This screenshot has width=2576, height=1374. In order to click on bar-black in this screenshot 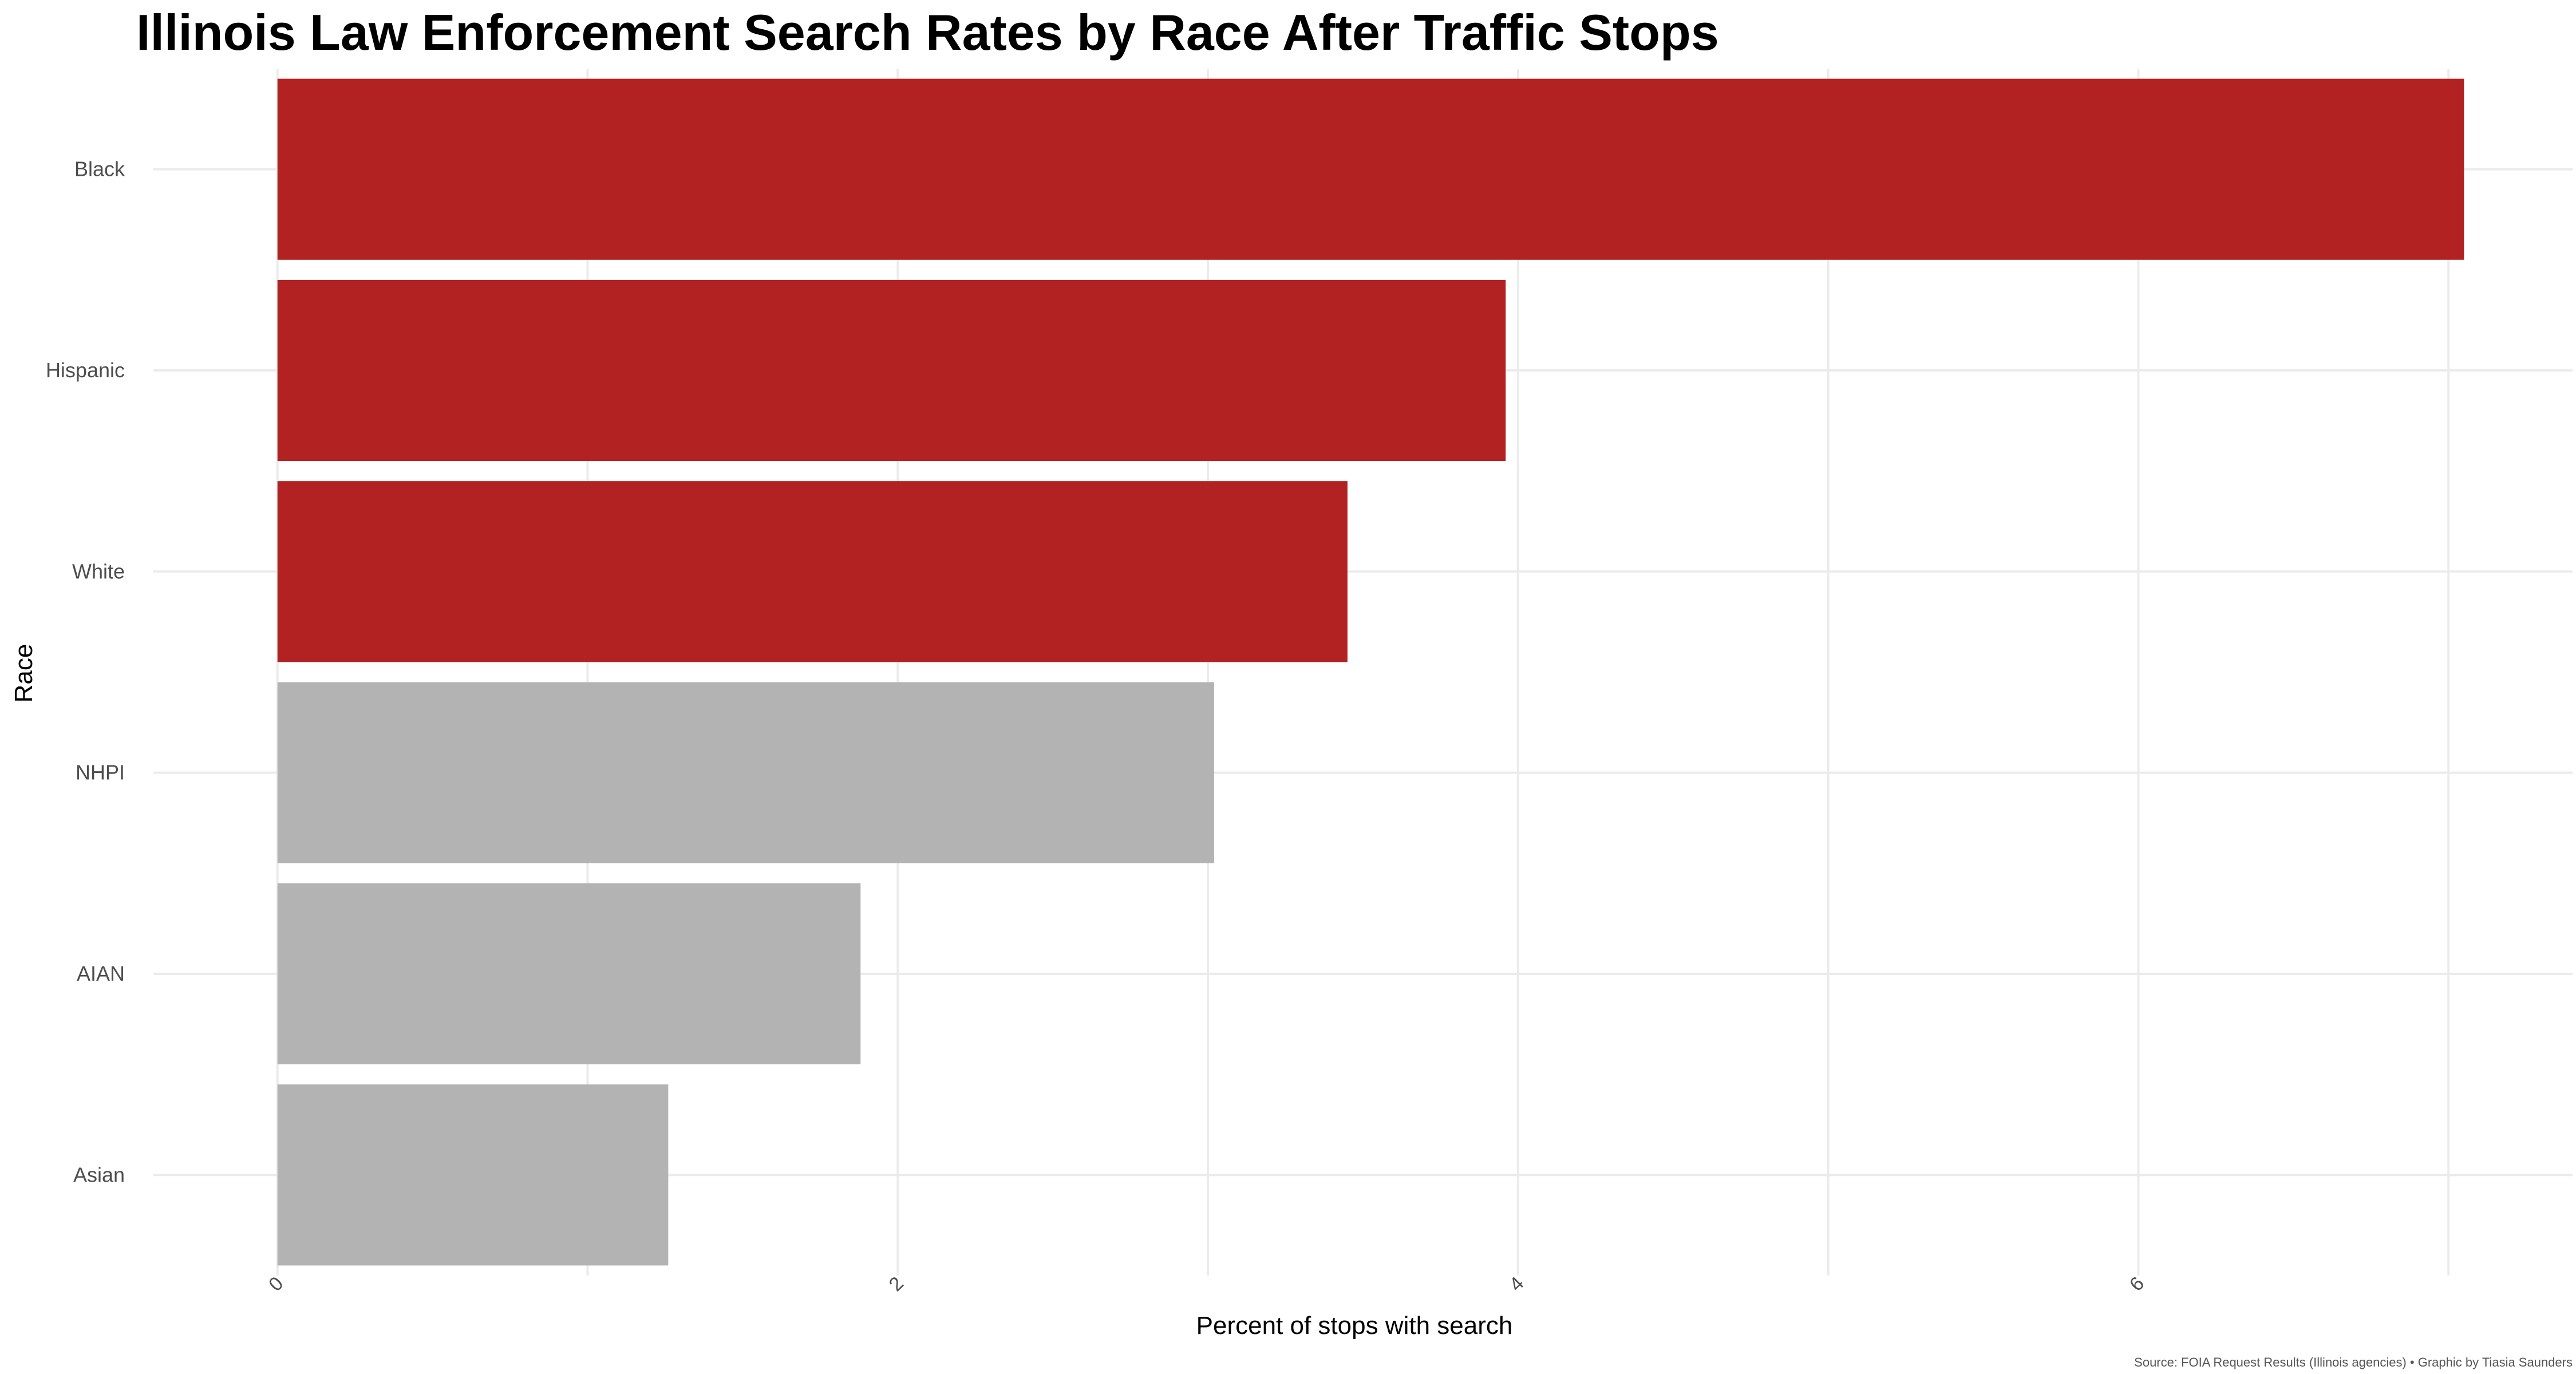, I will do `click(1370, 169)`.